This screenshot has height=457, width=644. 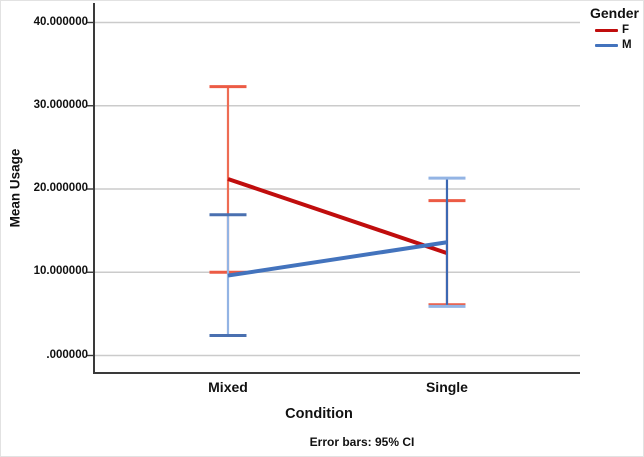 What do you see at coordinates (614, 13) in the screenshot?
I see `legend-title: Gender` at bounding box center [614, 13].